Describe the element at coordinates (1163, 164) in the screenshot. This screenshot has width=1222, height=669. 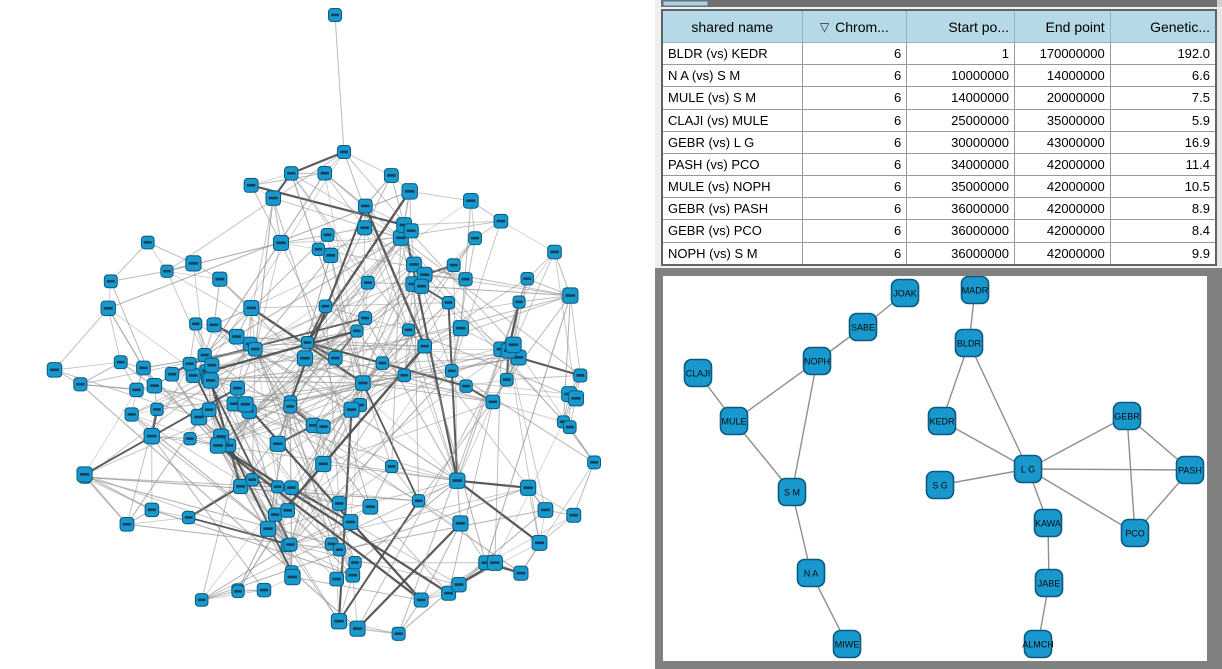
I see `table-cell: 11.4` at that location.